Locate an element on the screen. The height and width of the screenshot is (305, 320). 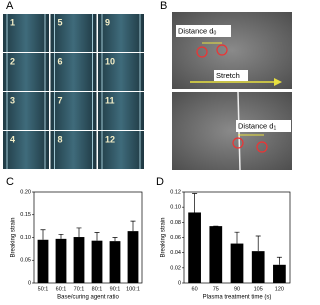
y-tick-label: 0.02 is located at coordinates (175, 268).